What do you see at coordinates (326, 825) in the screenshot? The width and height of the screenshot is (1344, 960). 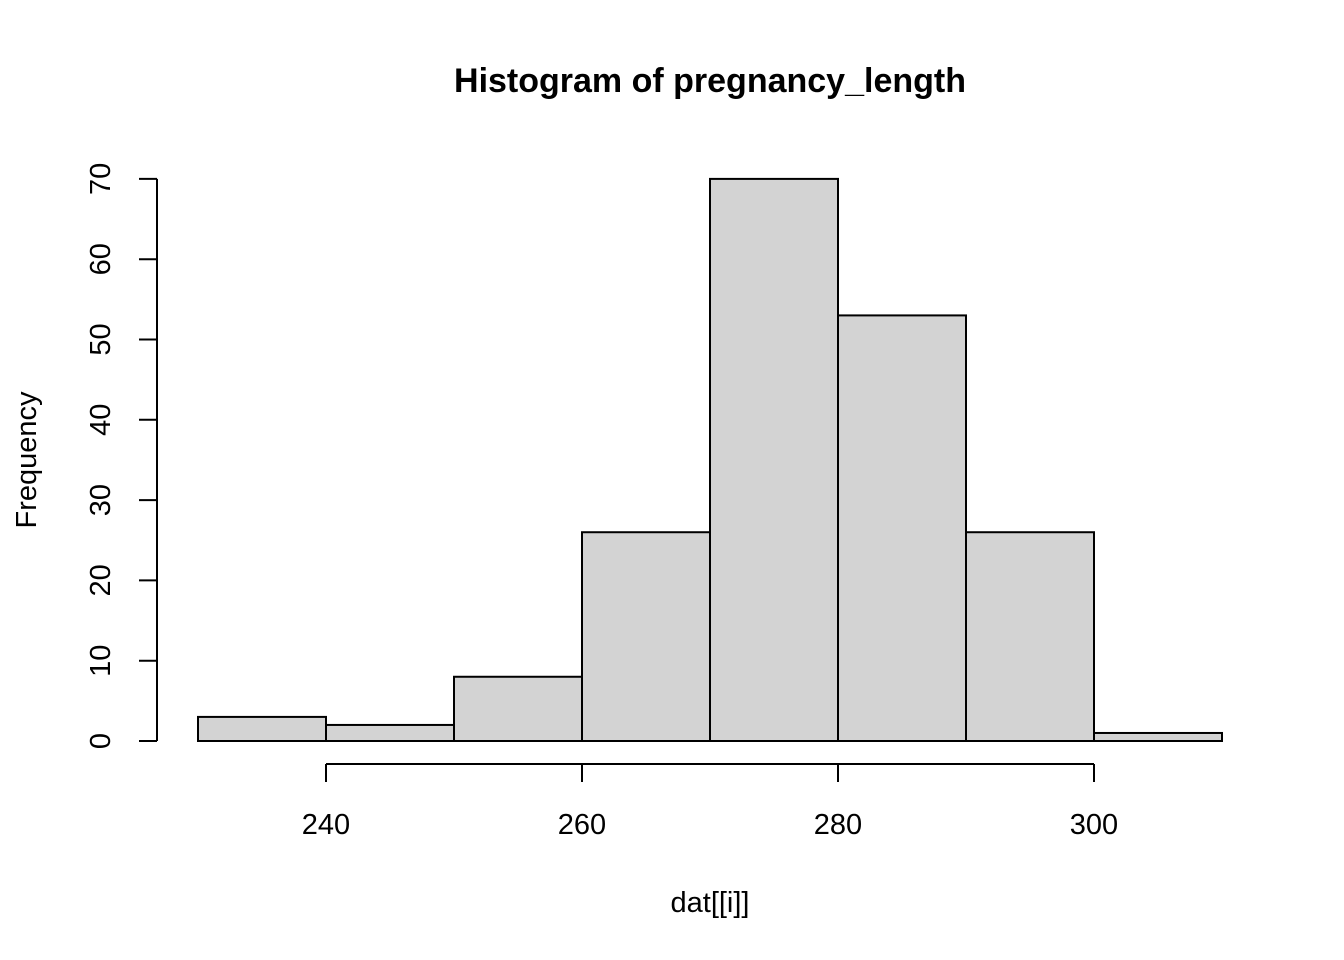 I see `x-tick-label-240: 240` at bounding box center [326, 825].